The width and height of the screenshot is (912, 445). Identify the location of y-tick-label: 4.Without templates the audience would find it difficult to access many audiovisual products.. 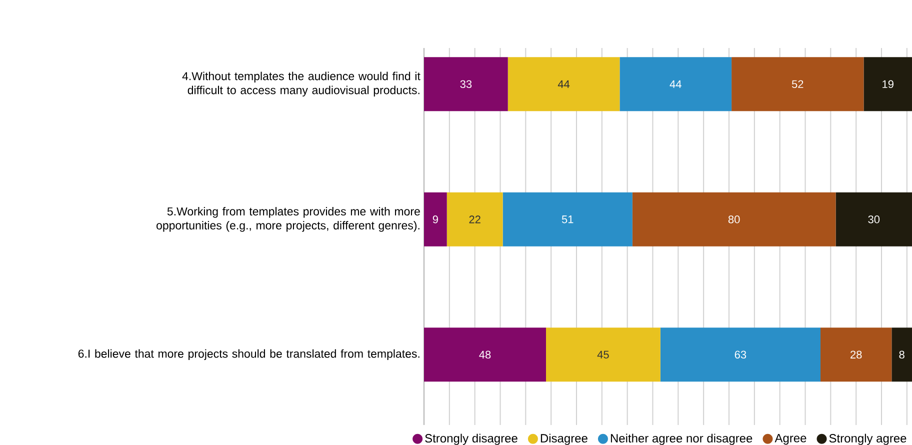
(301, 84).